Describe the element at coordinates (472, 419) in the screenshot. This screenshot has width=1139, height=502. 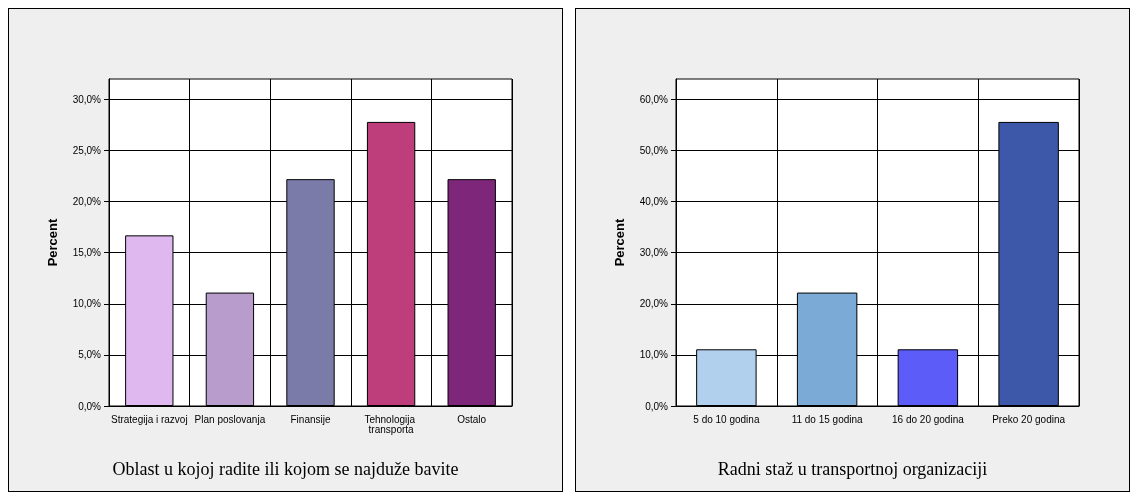
I see `x-tick-label: Ostalo` at that location.